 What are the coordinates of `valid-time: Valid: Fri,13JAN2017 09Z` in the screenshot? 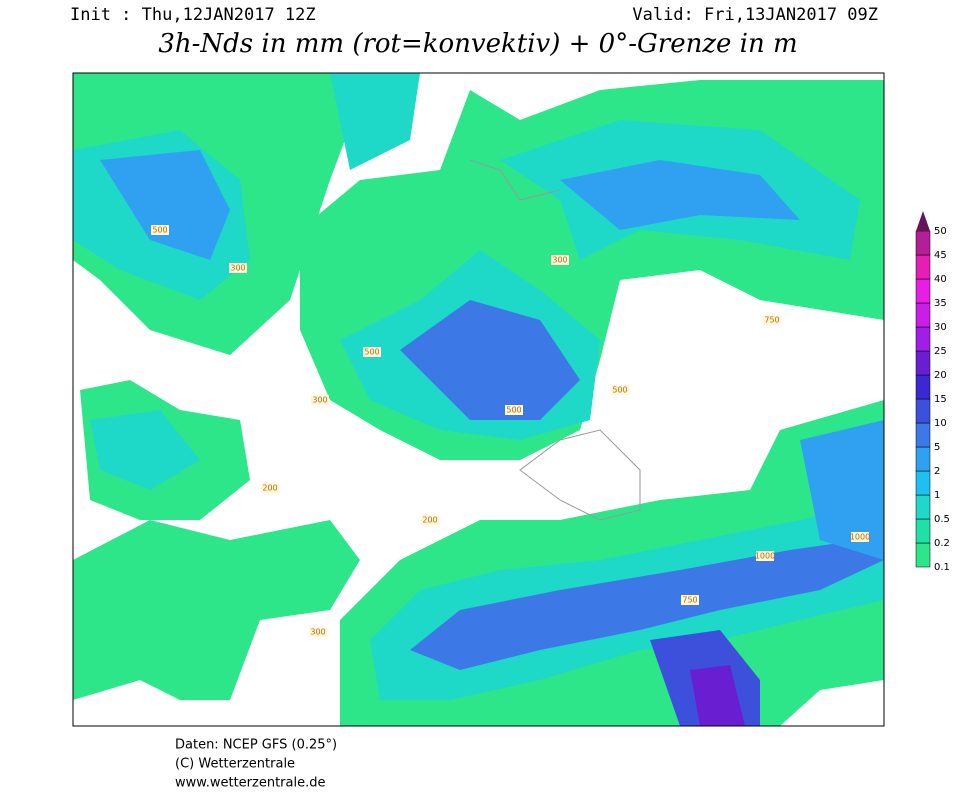 It's located at (755, 15).